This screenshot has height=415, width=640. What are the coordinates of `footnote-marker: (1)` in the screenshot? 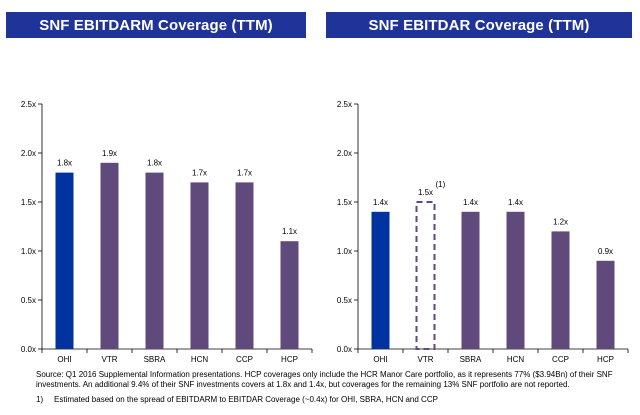 It's located at (441, 184).